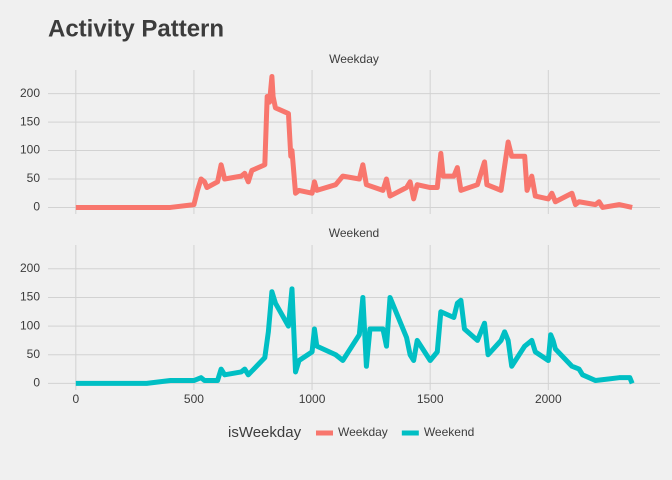  Describe the element at coordinates (548, 399) in the screenshot. I see `x-tick-label: 2000` at that location.